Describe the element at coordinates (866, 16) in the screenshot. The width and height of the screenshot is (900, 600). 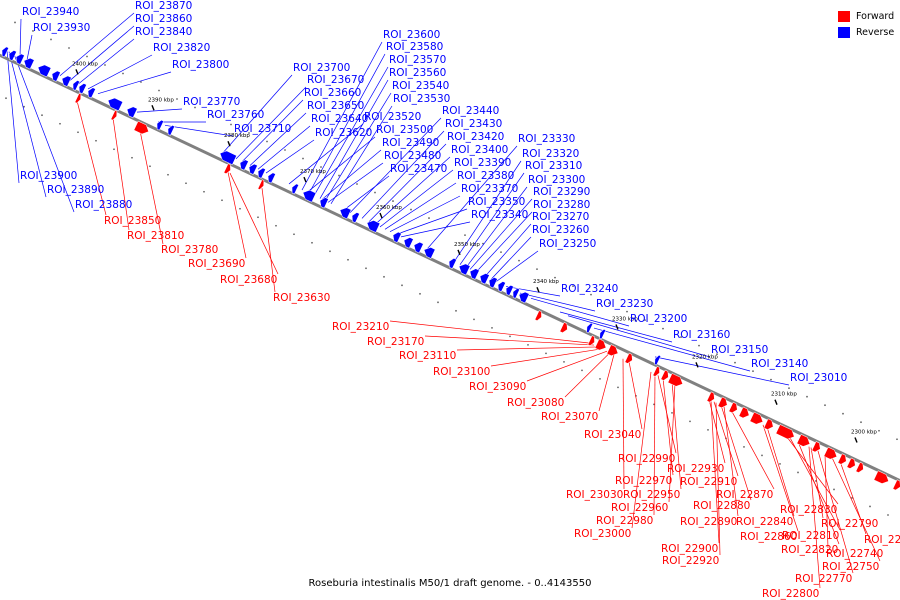
I see `legend-item-forward: Forward` at that location.